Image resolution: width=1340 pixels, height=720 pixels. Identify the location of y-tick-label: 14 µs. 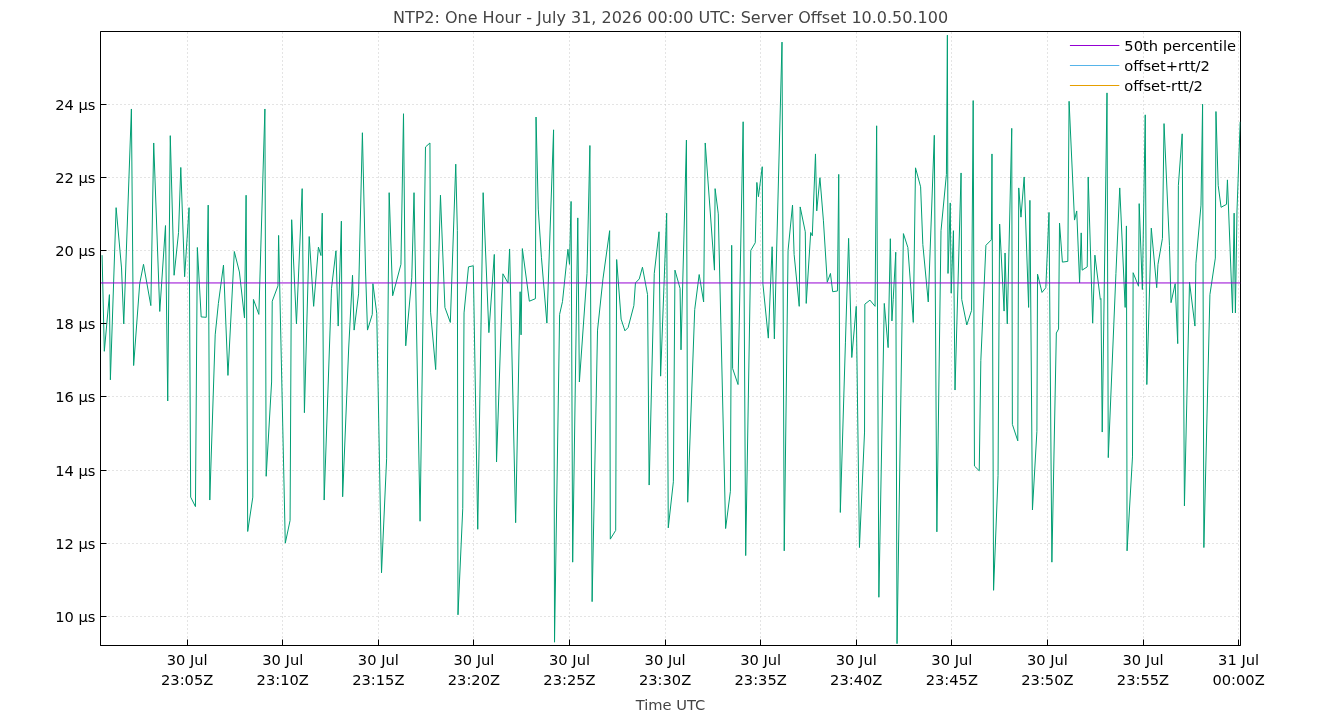
(75, 470).